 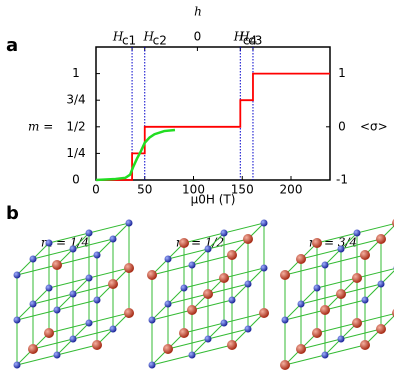 What do you see at coordinates (75, 126) in the screenshot?
I see `y-tick-label: 1/2` at bounding box center [75, 126].